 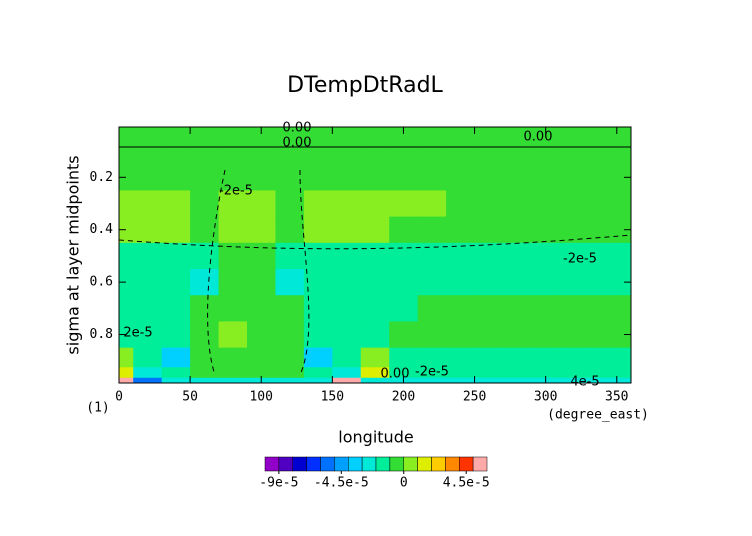 I want to click on contour-label: 0.00, so click(x=395, y=374).